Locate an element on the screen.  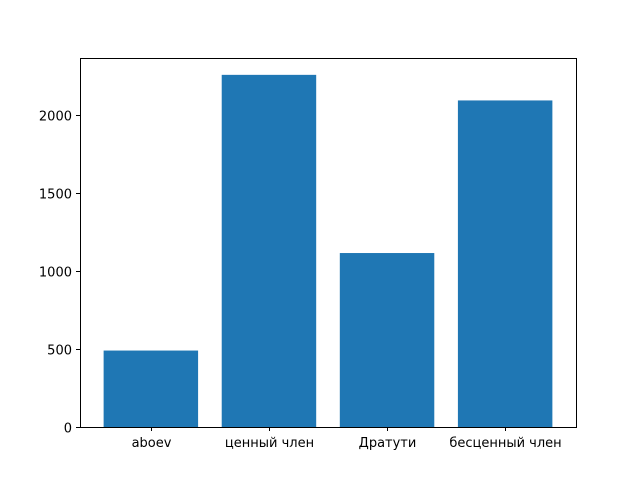
y-tick-label-2: 1000 is located at coordinates (55, 273).